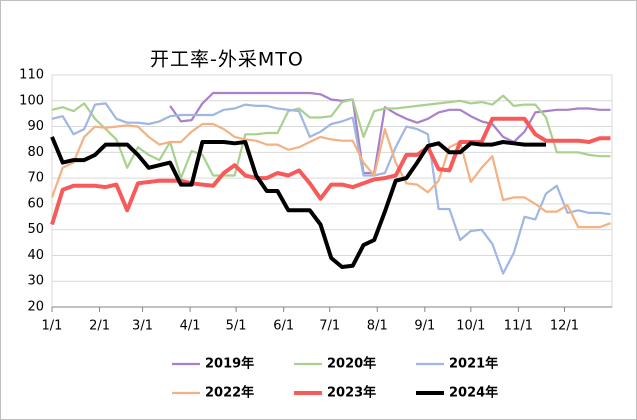 This screenshot has height=420, width=637. What do you see at coordinates (52, 326) in the screenshot?
I see `x-tick-label: 1/1` at bounding box center [52, 326].